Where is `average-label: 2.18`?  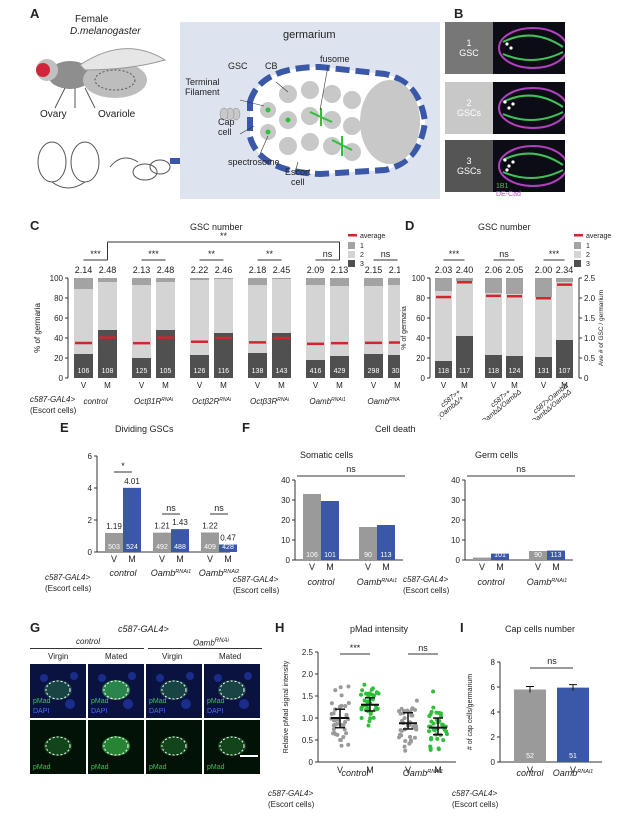 average-label: 2.18 is located at coordinates (258, 270).